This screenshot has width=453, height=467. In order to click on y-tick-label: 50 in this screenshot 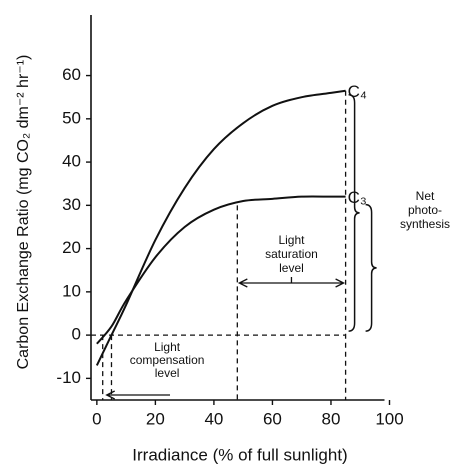, I will do `click(71, 117)`.